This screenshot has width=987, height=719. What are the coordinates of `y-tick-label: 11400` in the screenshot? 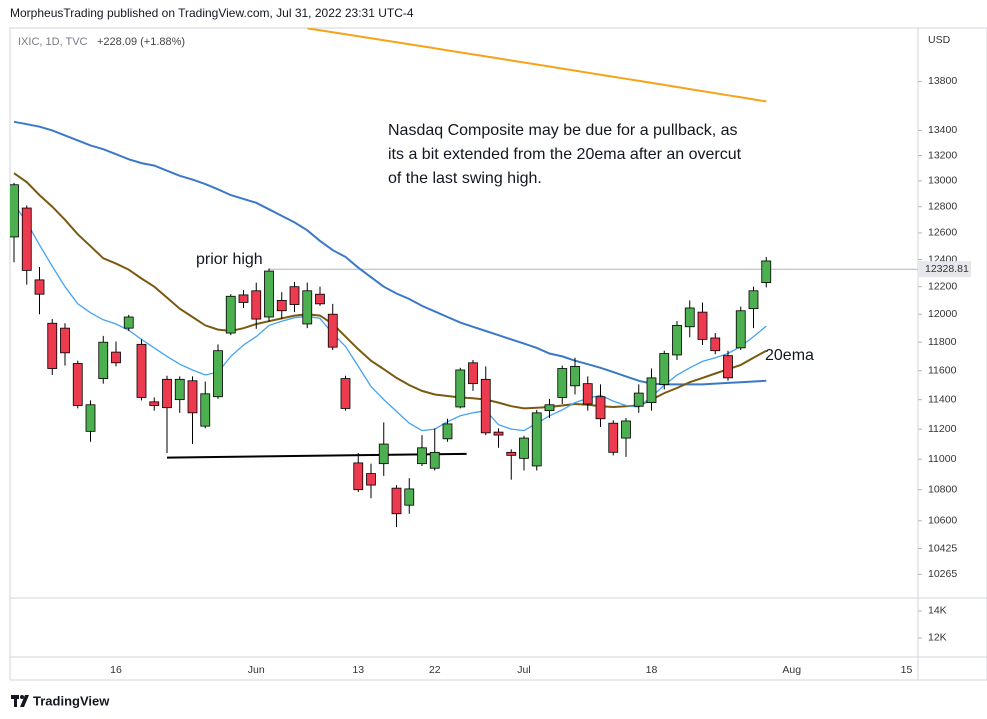 It's located at (942, 399).